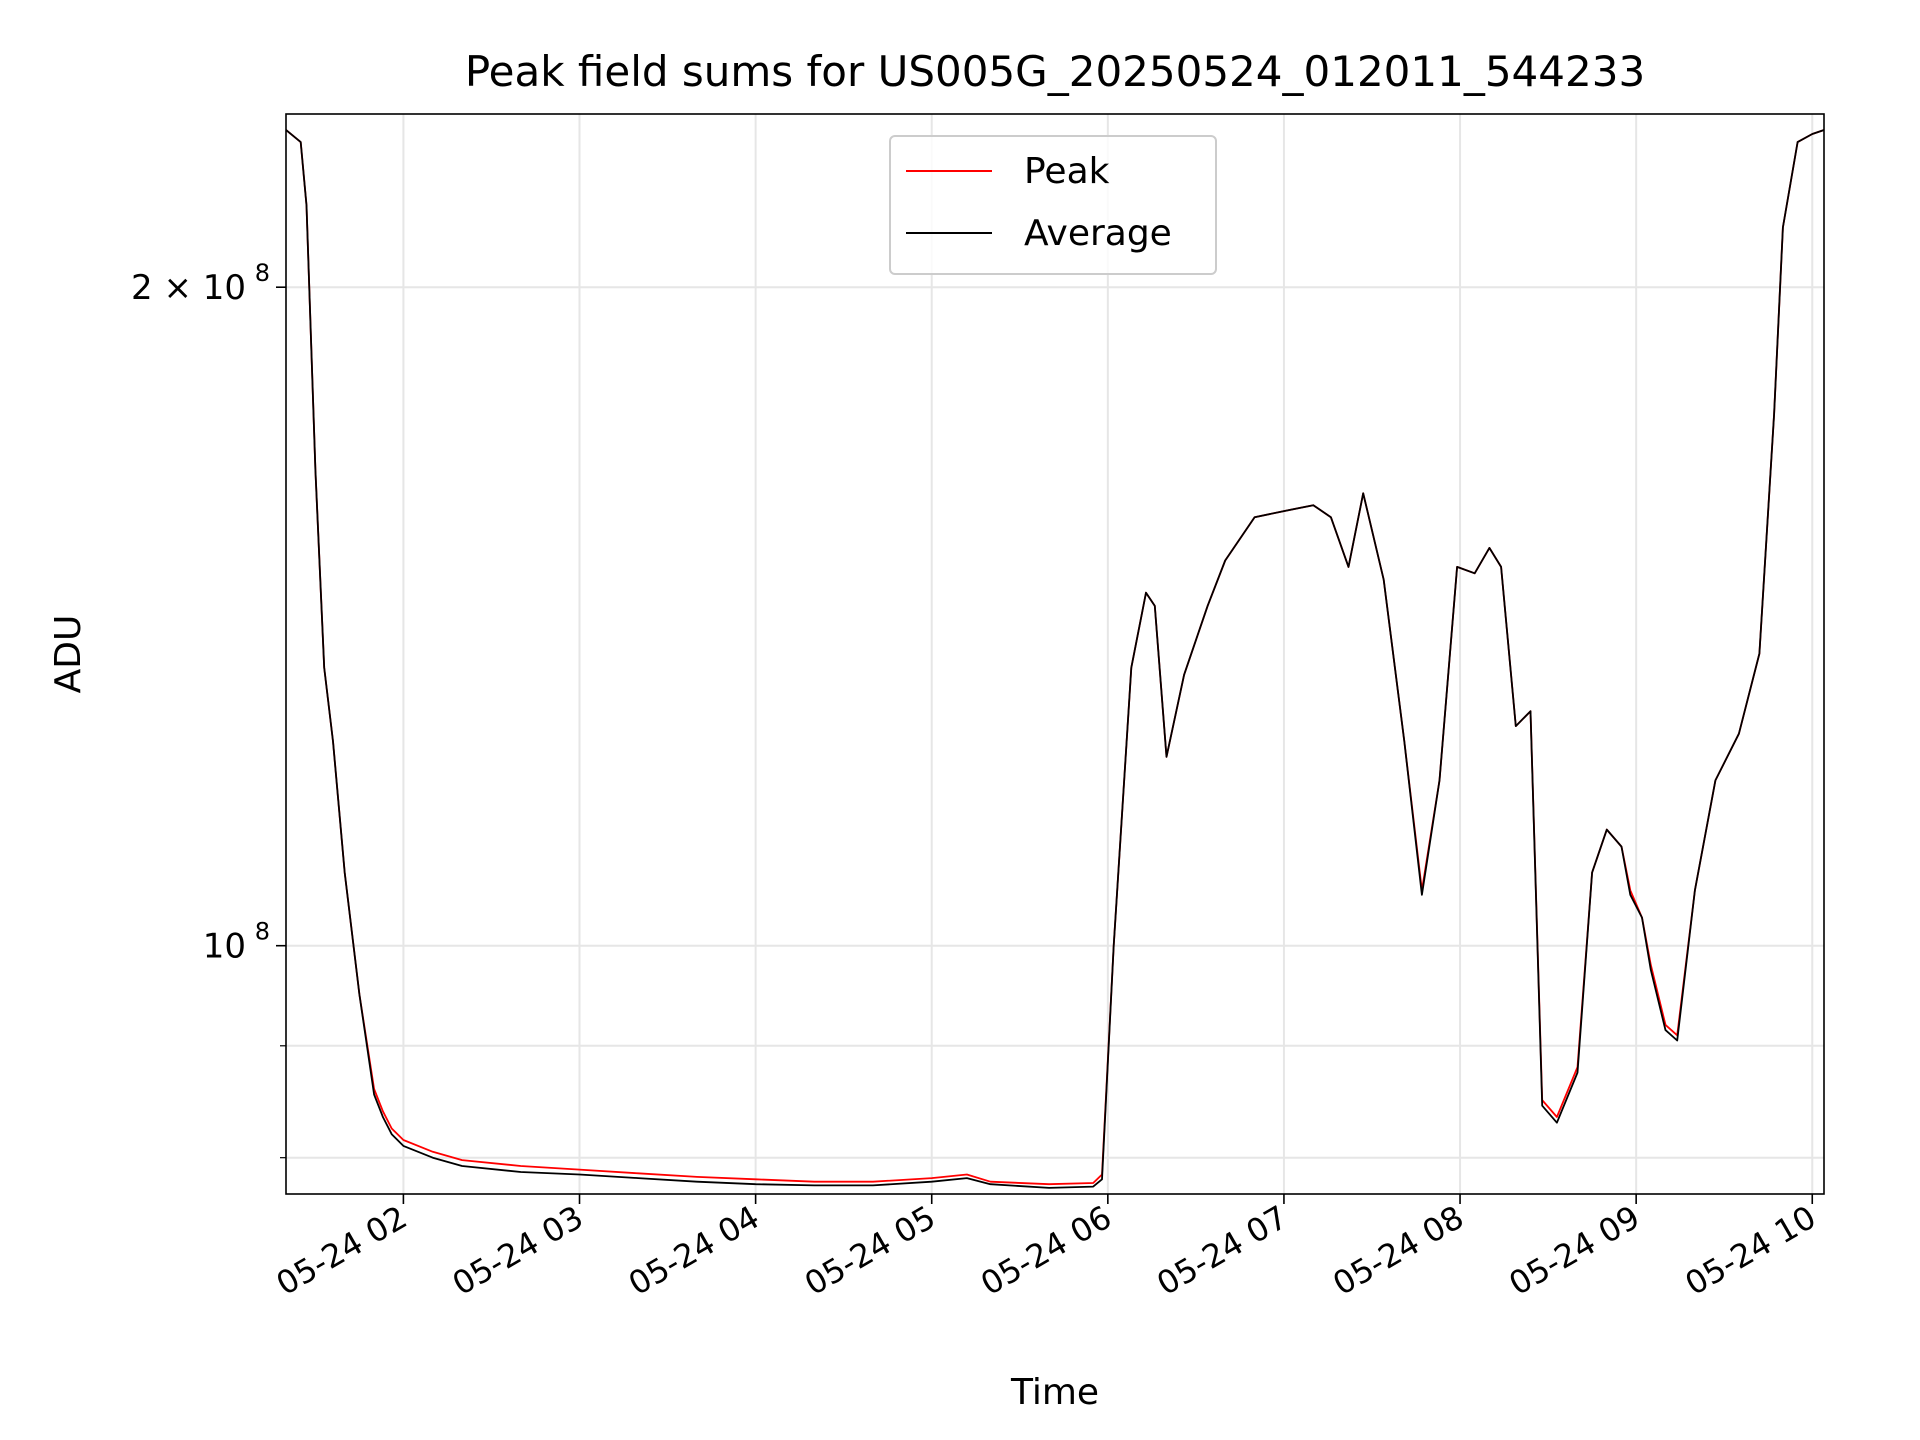 The height and width of the screenshot is (1440, 1920). What do you see at coordinates (188, 288) in the screenshot?
I see `y-tick-label: 2 × 10` at bounding box center [188, 288].